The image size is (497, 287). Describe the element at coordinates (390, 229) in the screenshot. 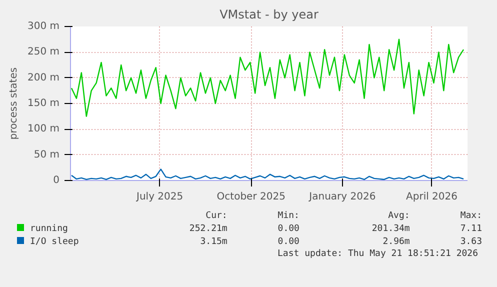

I see `text: 201.34m` at that location.